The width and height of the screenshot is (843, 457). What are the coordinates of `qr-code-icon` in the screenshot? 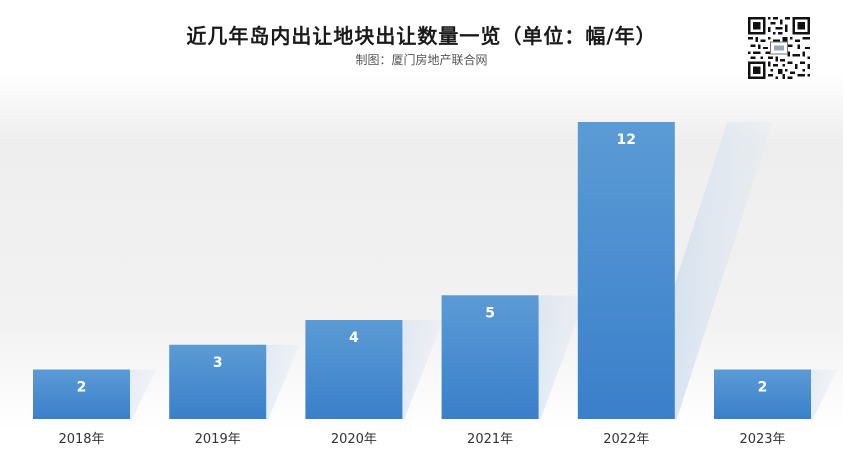 It's located at (779, 48).